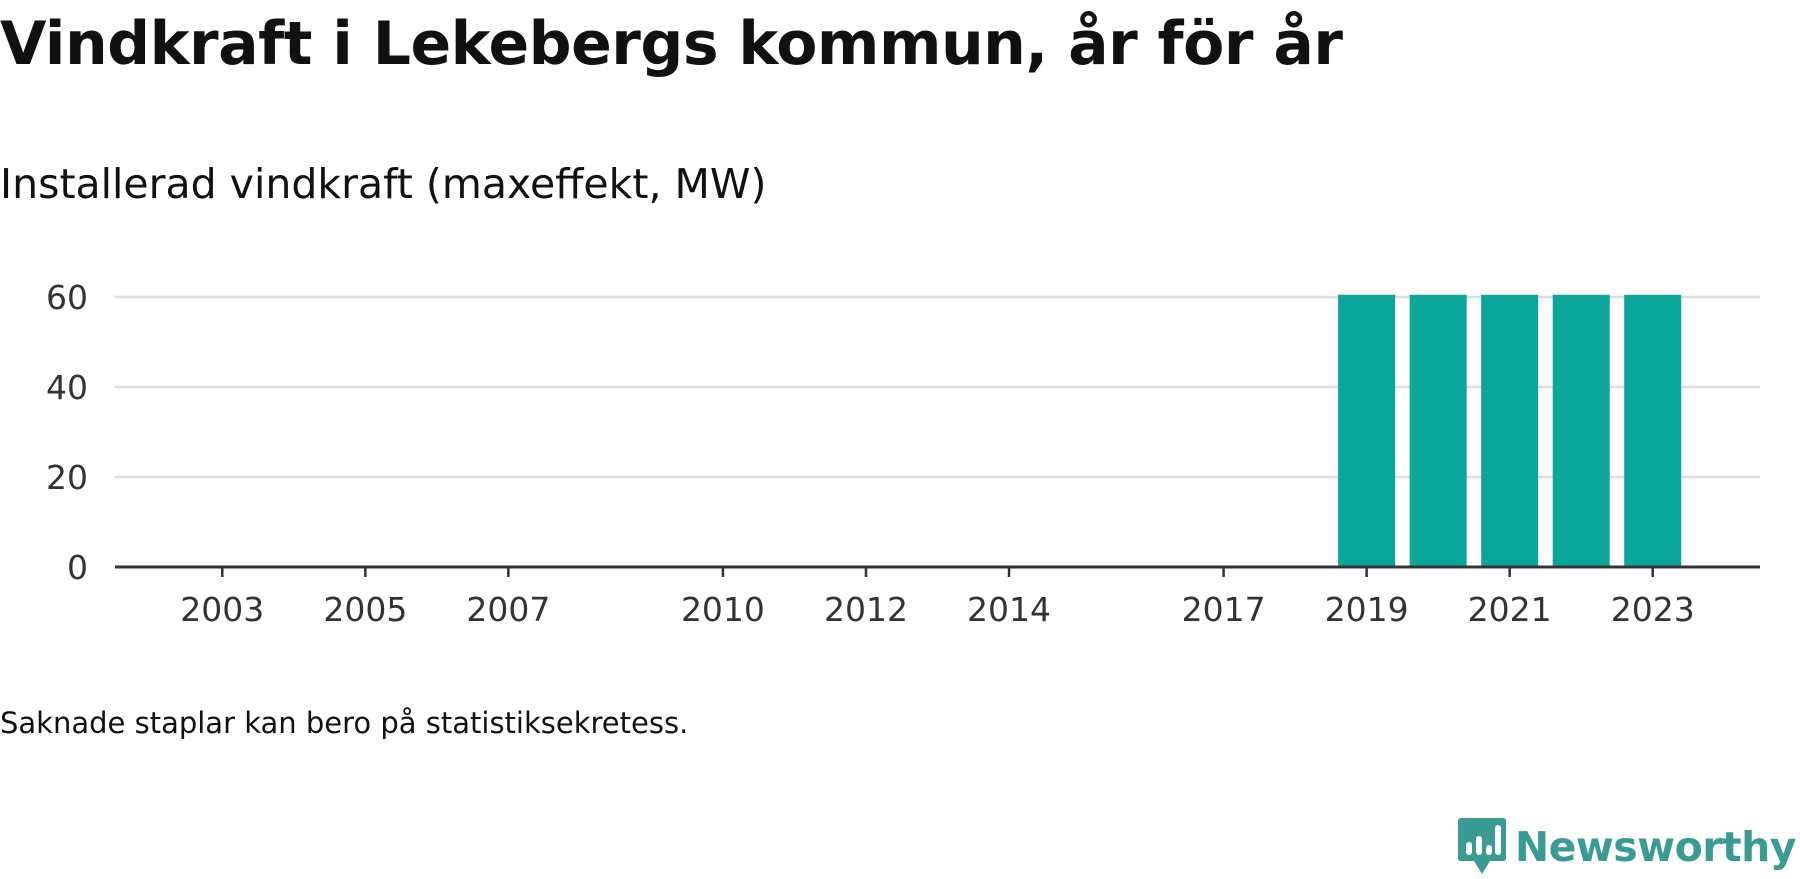 This screenshot has width=1800, height=879. I want to click on x-tick-label: 2023, so click(1653, 609).